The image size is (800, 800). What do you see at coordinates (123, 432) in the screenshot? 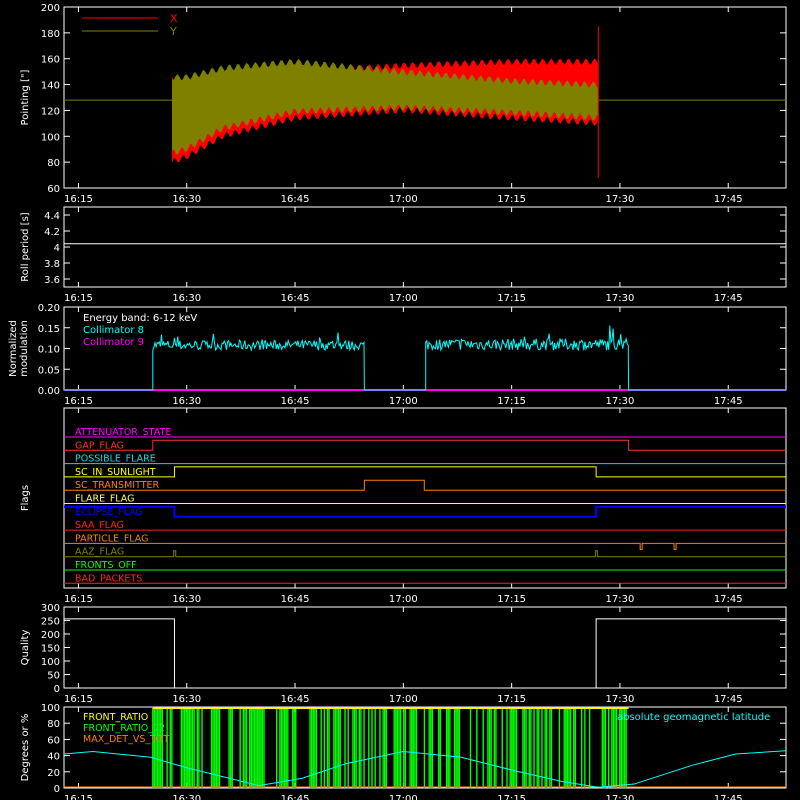
I see `flag-label: ATTENUATOR_STATE` at bounding box center [123, 432].